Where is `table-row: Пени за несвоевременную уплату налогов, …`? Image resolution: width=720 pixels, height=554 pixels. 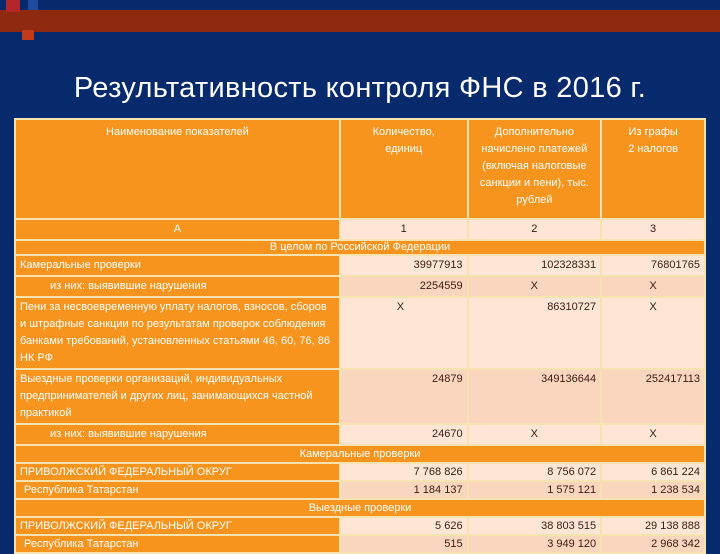
table-row: Пени за несвоевременную уплату налогов, … is located at coordinates (360, 333).